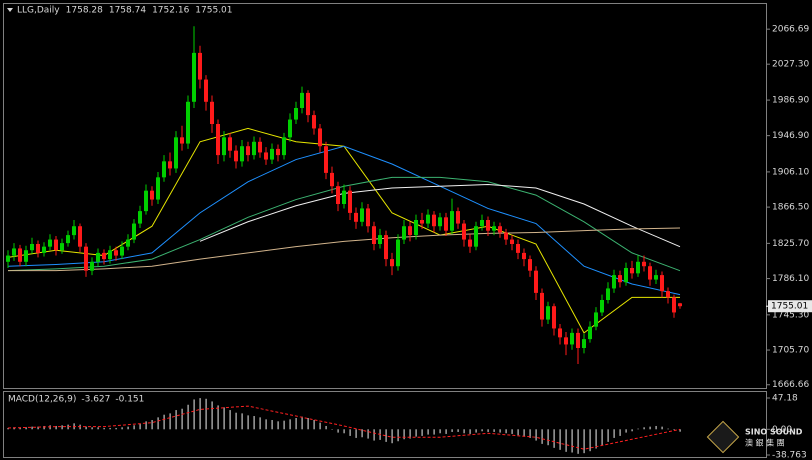 The width and height of the screenshot is (812, 460). I want to click on y-tick-label: 47.18, so click(785, 399).